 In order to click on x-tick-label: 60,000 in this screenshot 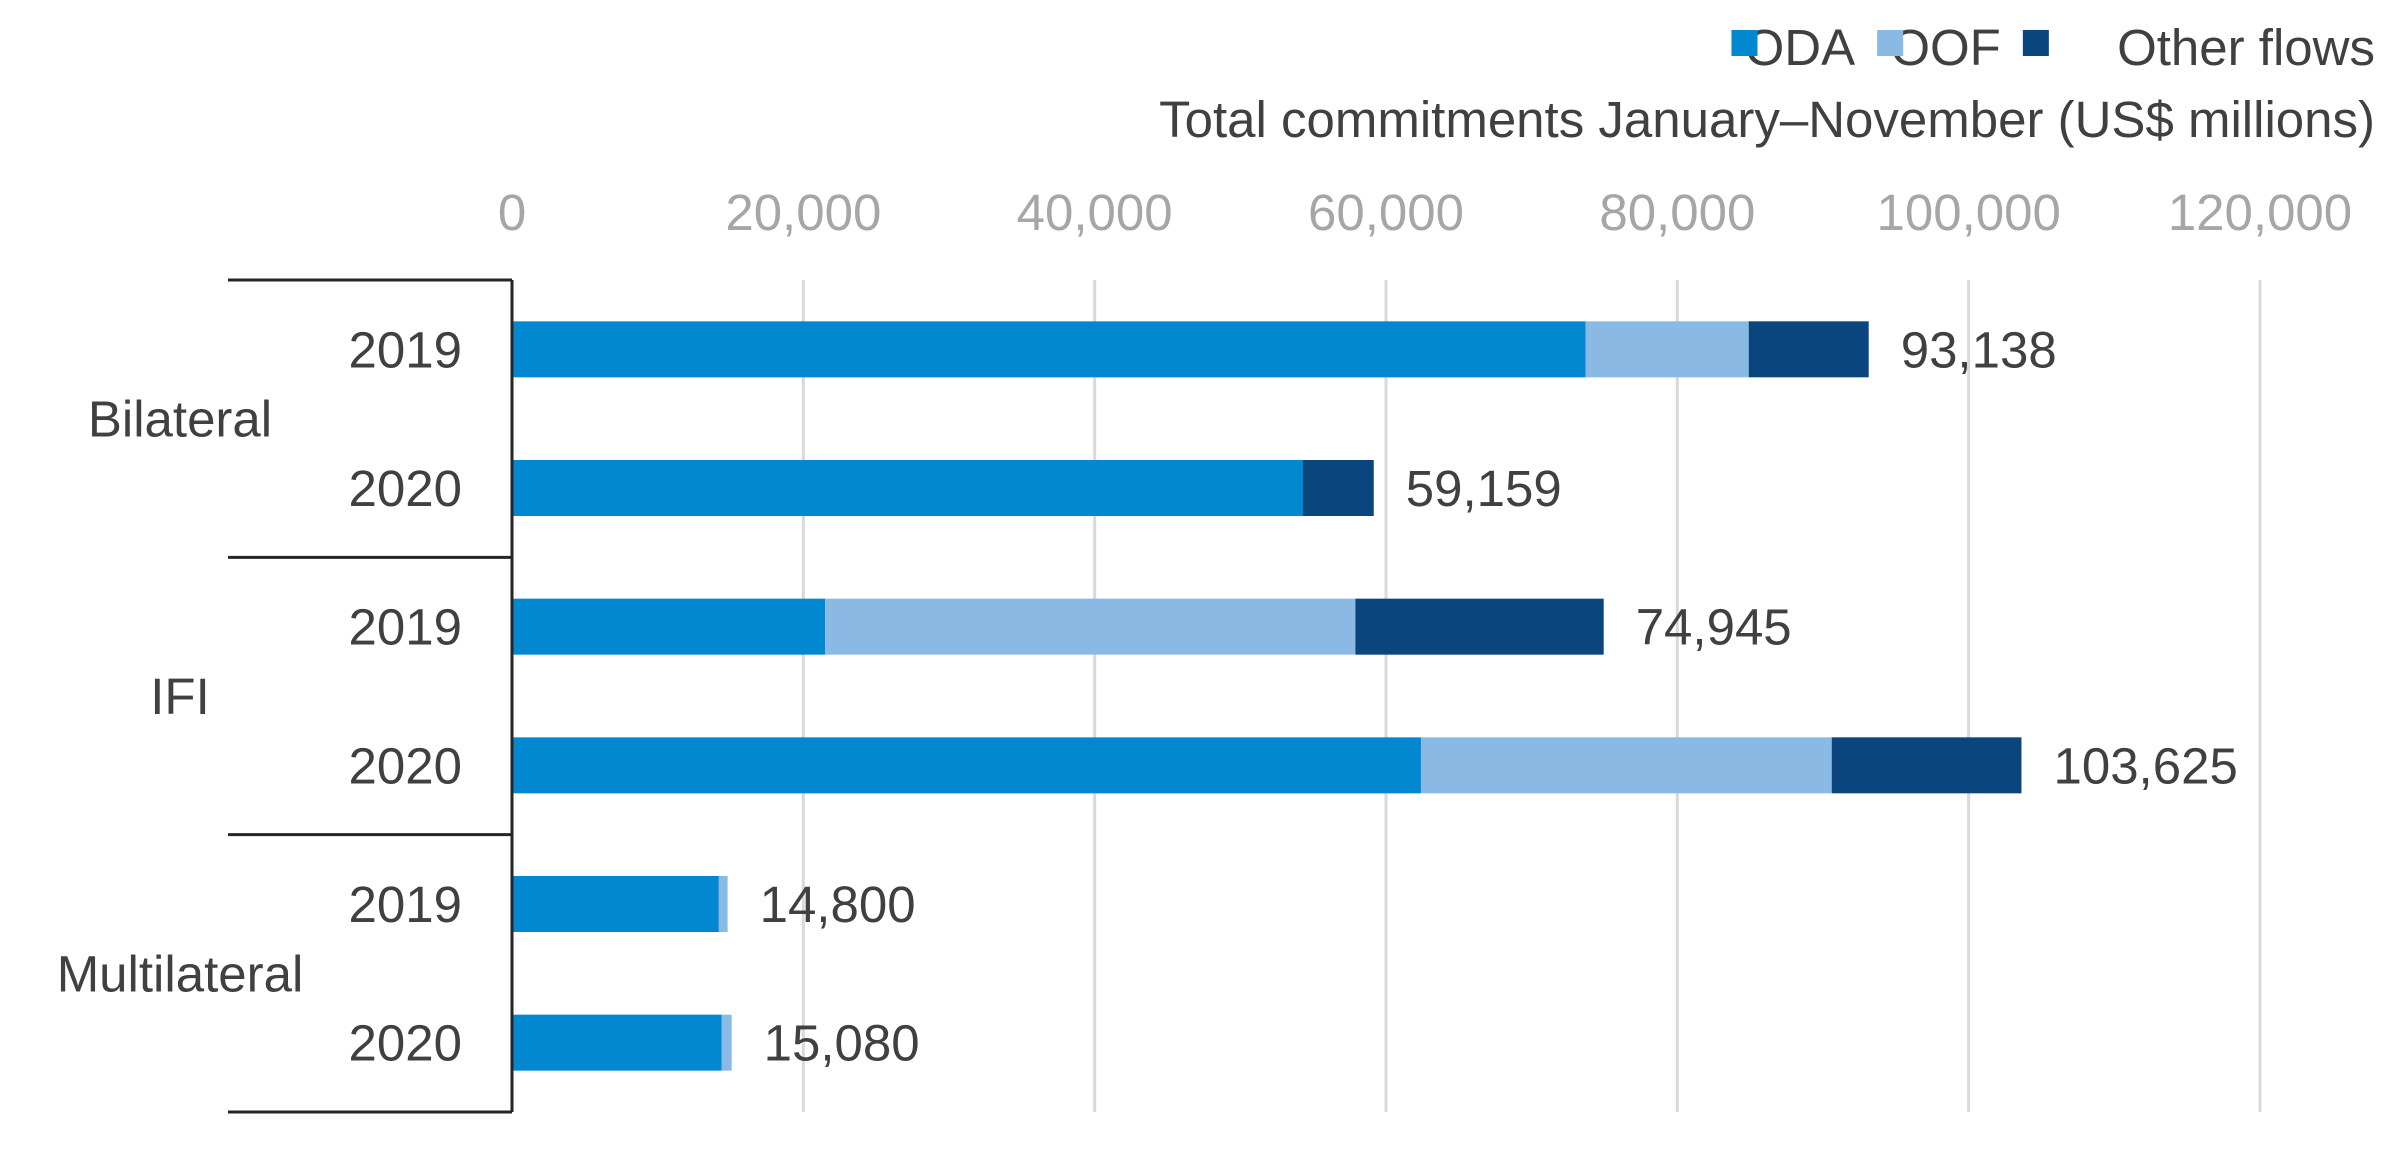, I will do `click(1386, 212)`.